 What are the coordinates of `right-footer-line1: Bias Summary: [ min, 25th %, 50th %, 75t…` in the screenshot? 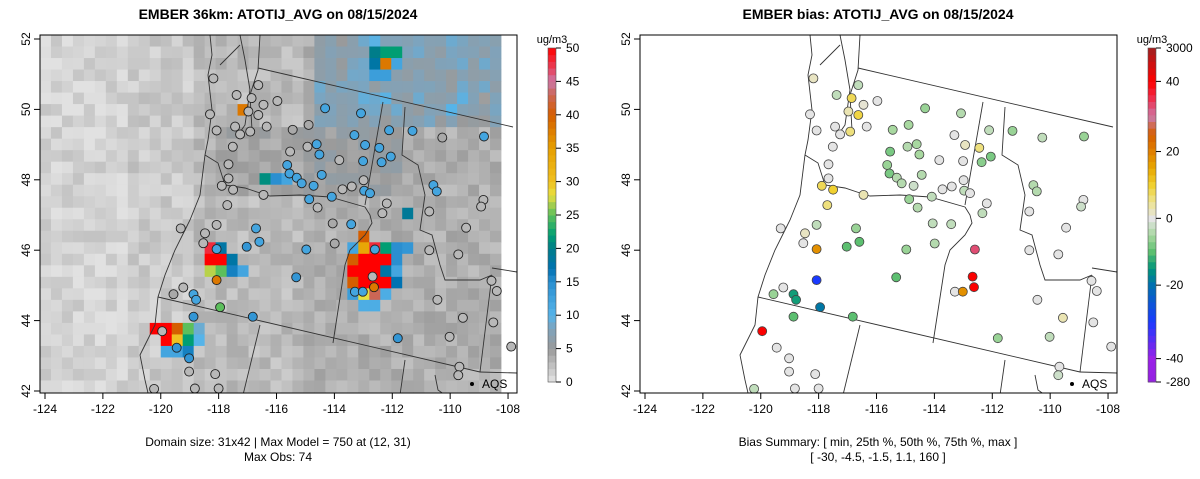 It's located at (878, 442).